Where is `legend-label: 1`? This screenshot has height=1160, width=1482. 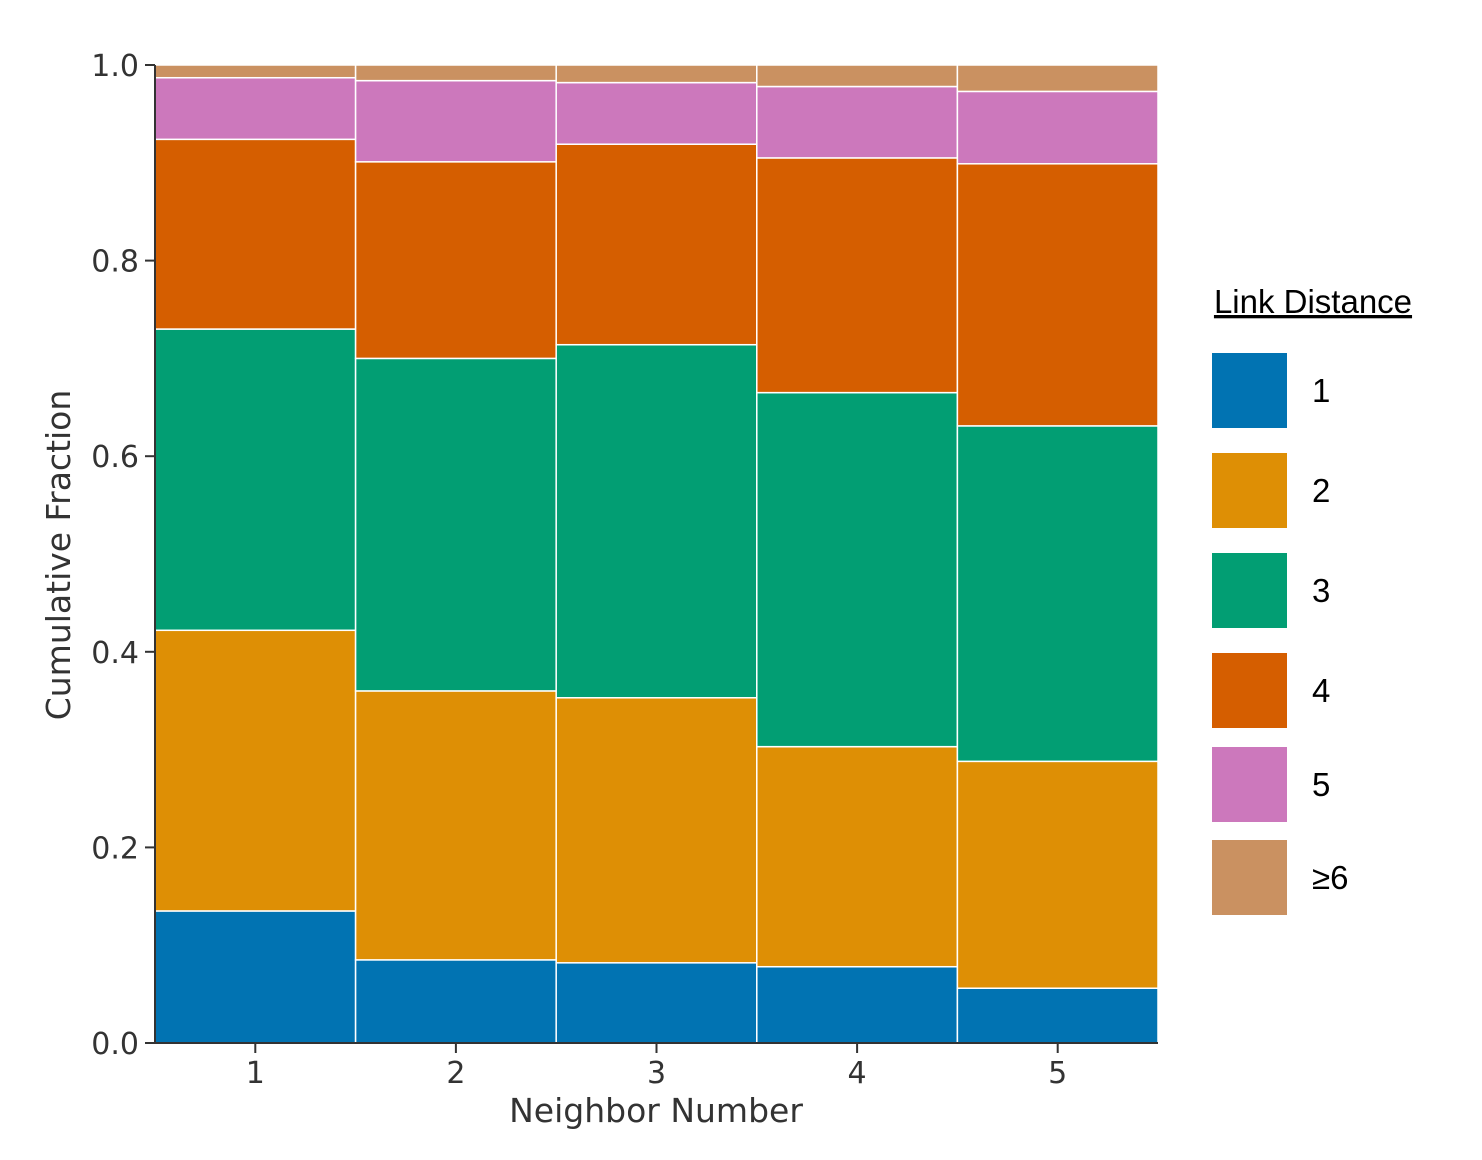 legend-label: 1 is located at coordinates (1321, 390).